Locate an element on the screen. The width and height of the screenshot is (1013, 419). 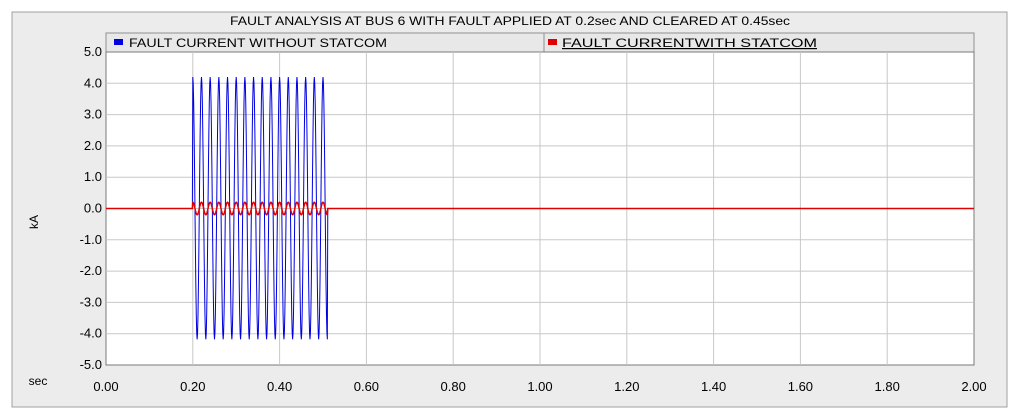
y-axis-label: kA is located at coordinates (34, 222).